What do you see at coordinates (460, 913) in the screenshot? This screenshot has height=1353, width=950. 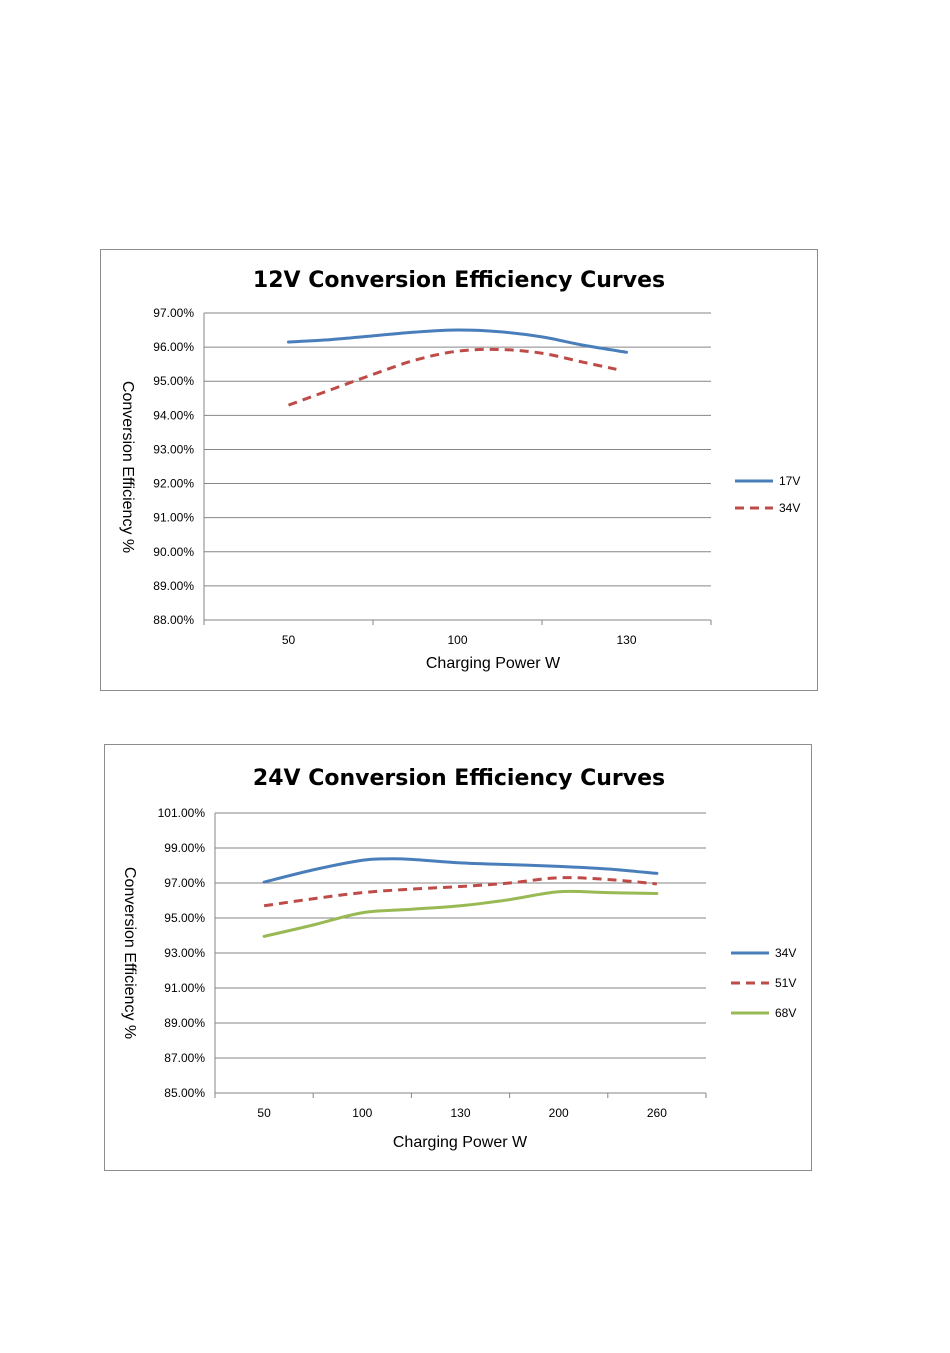 I see `series-line-68v` at bounding box center [460, 913].